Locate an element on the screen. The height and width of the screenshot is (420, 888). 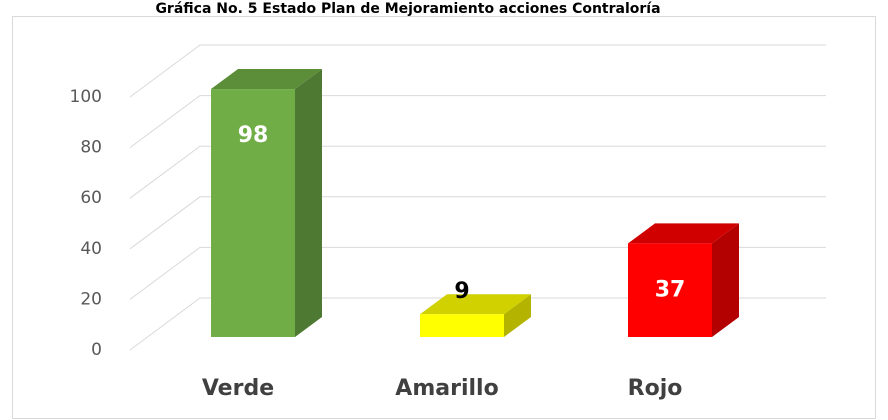
y-tick-label: 40 is located at coordinates (91, 249).